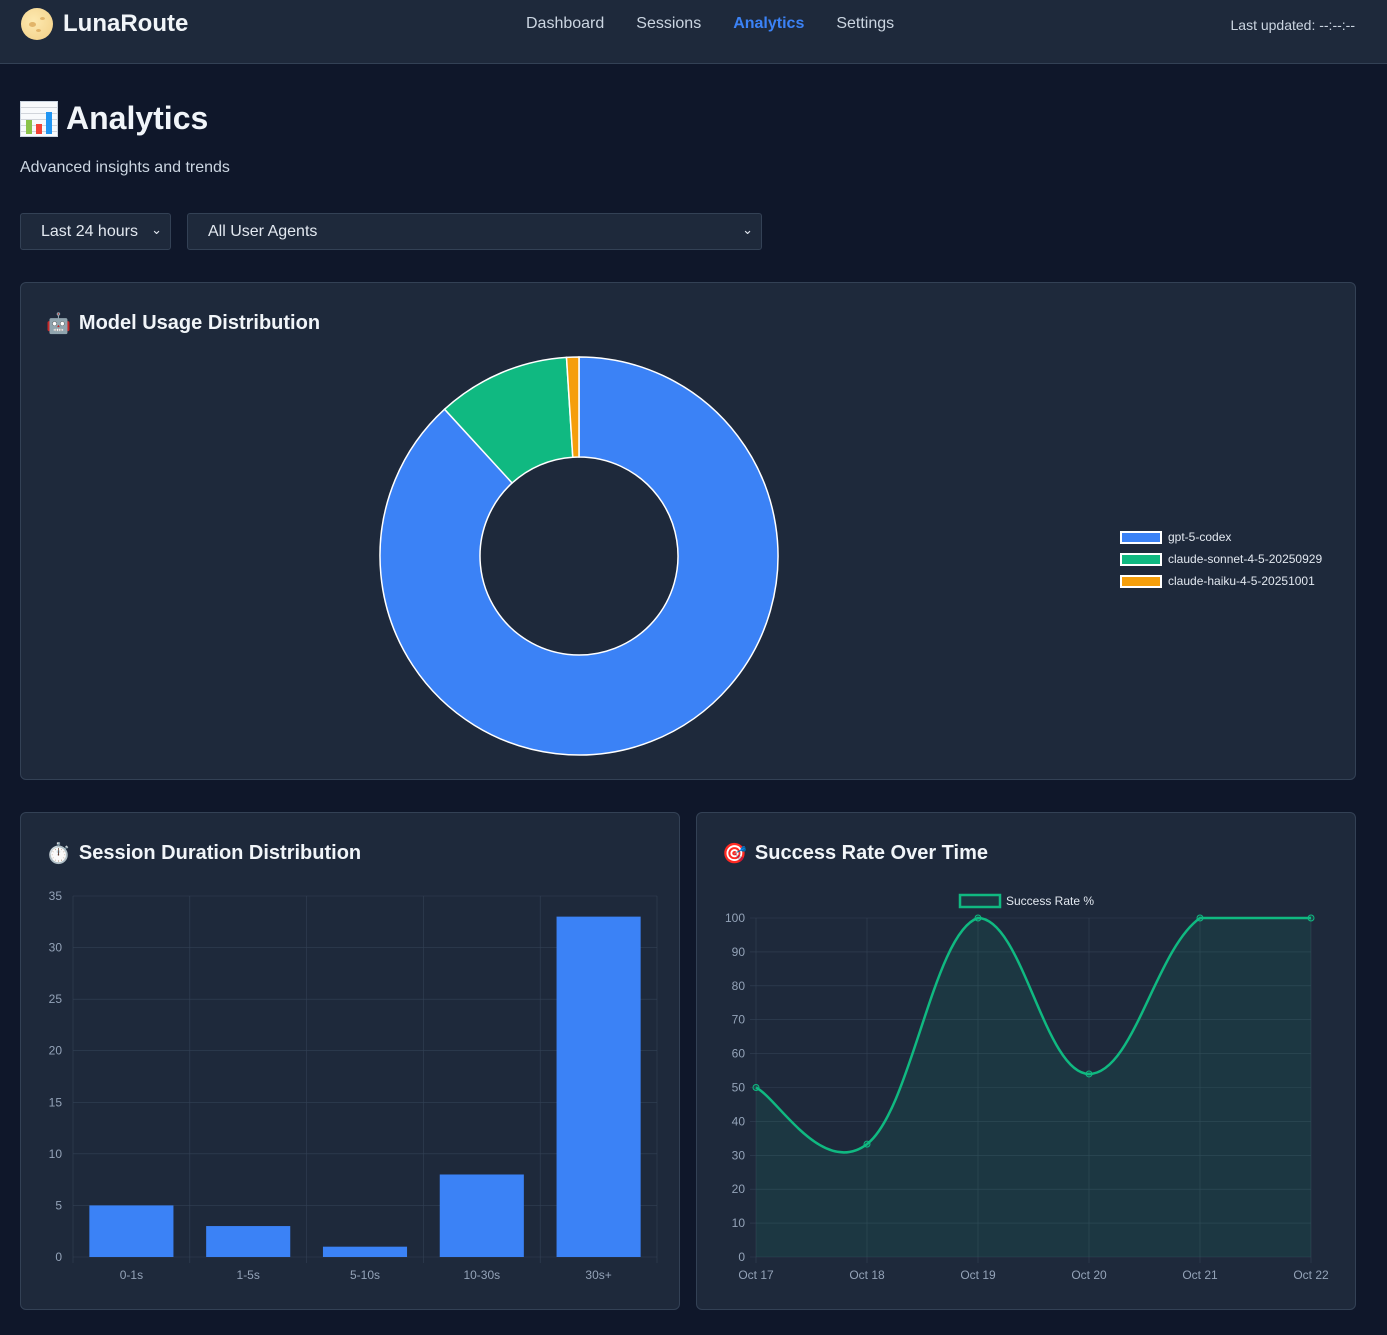  Describe the element at coordinates (598, 1275) in the screenshot. I see `x-tick-label: 30s+` at that location.